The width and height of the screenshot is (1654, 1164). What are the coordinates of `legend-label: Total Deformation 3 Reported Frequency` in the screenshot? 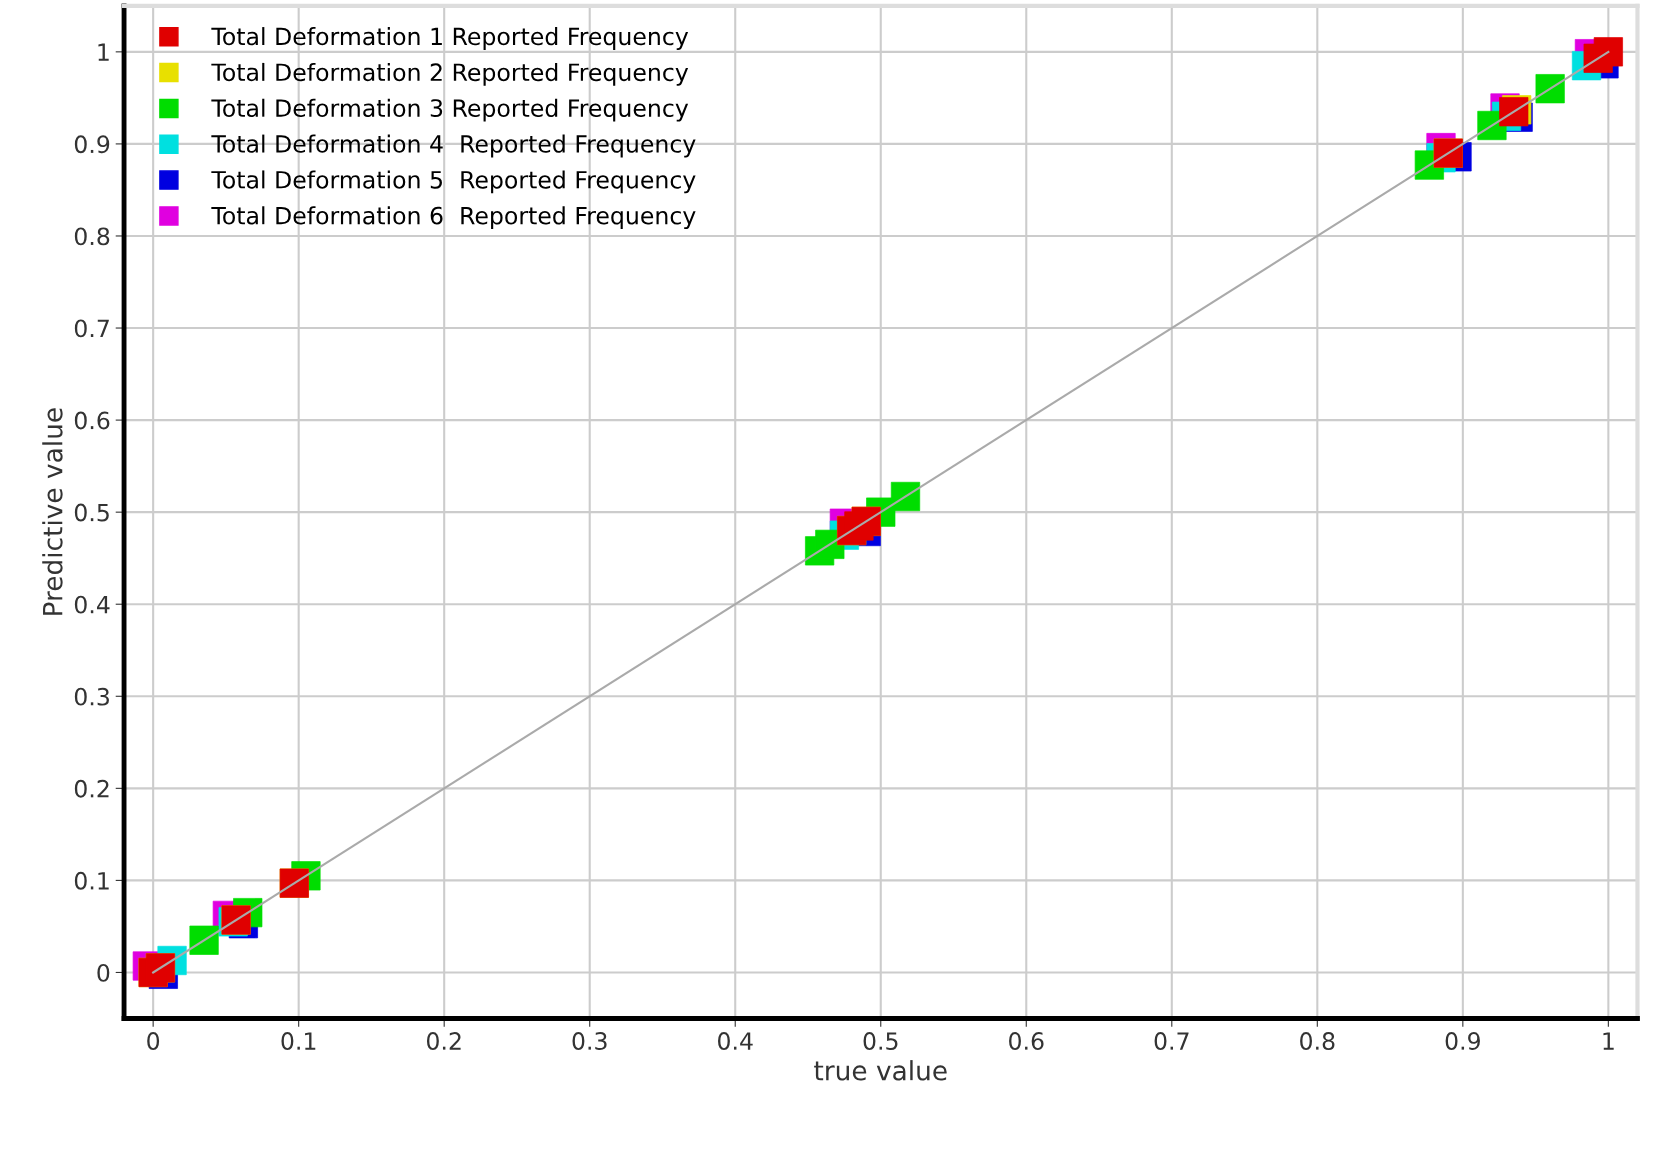 It's located at (450, 110).